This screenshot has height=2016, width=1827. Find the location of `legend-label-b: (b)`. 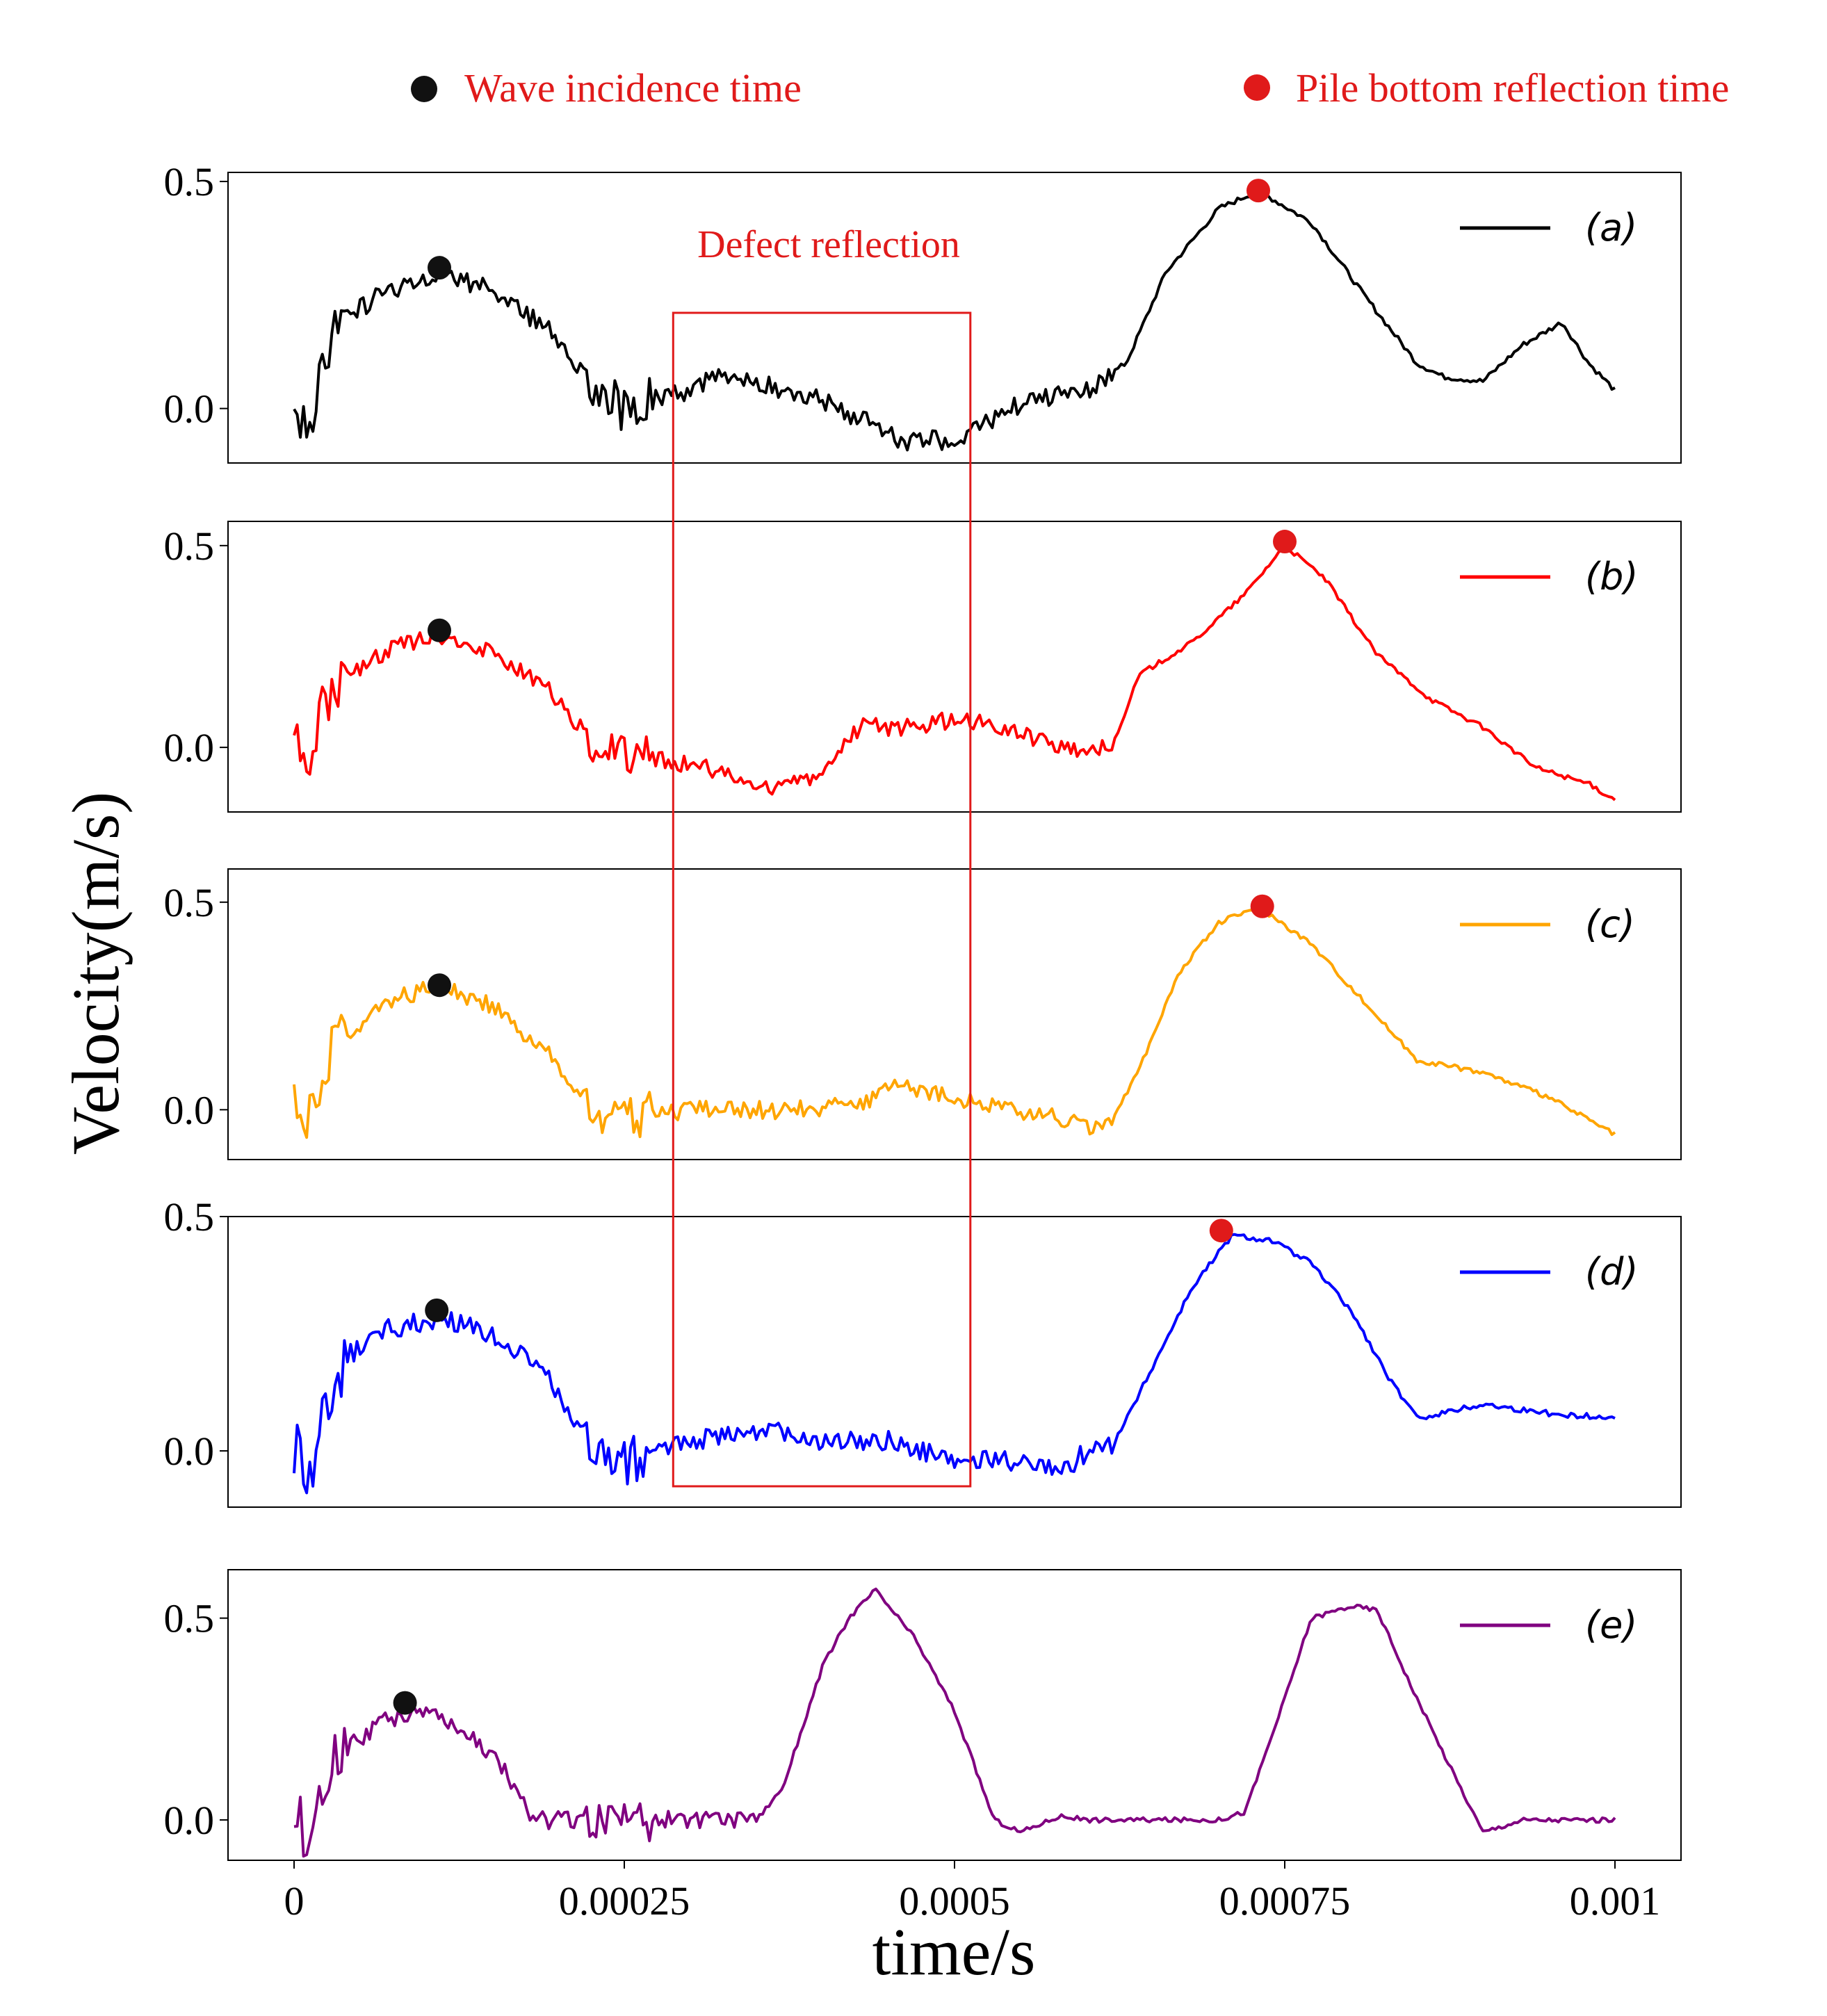

legend-label-b: (b) is located at coordinates (1612, 577).